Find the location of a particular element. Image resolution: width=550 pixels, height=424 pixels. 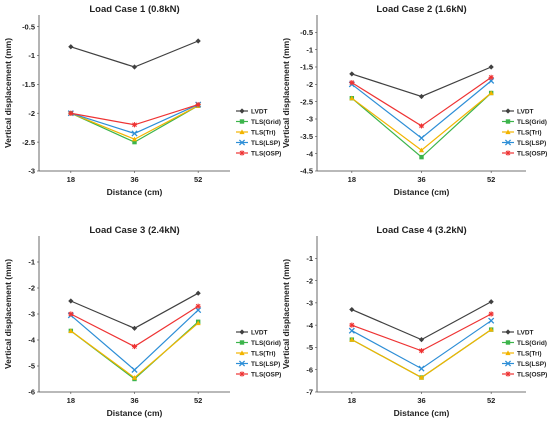

y-tick-label: -4 is located at coordinates (309, 325).